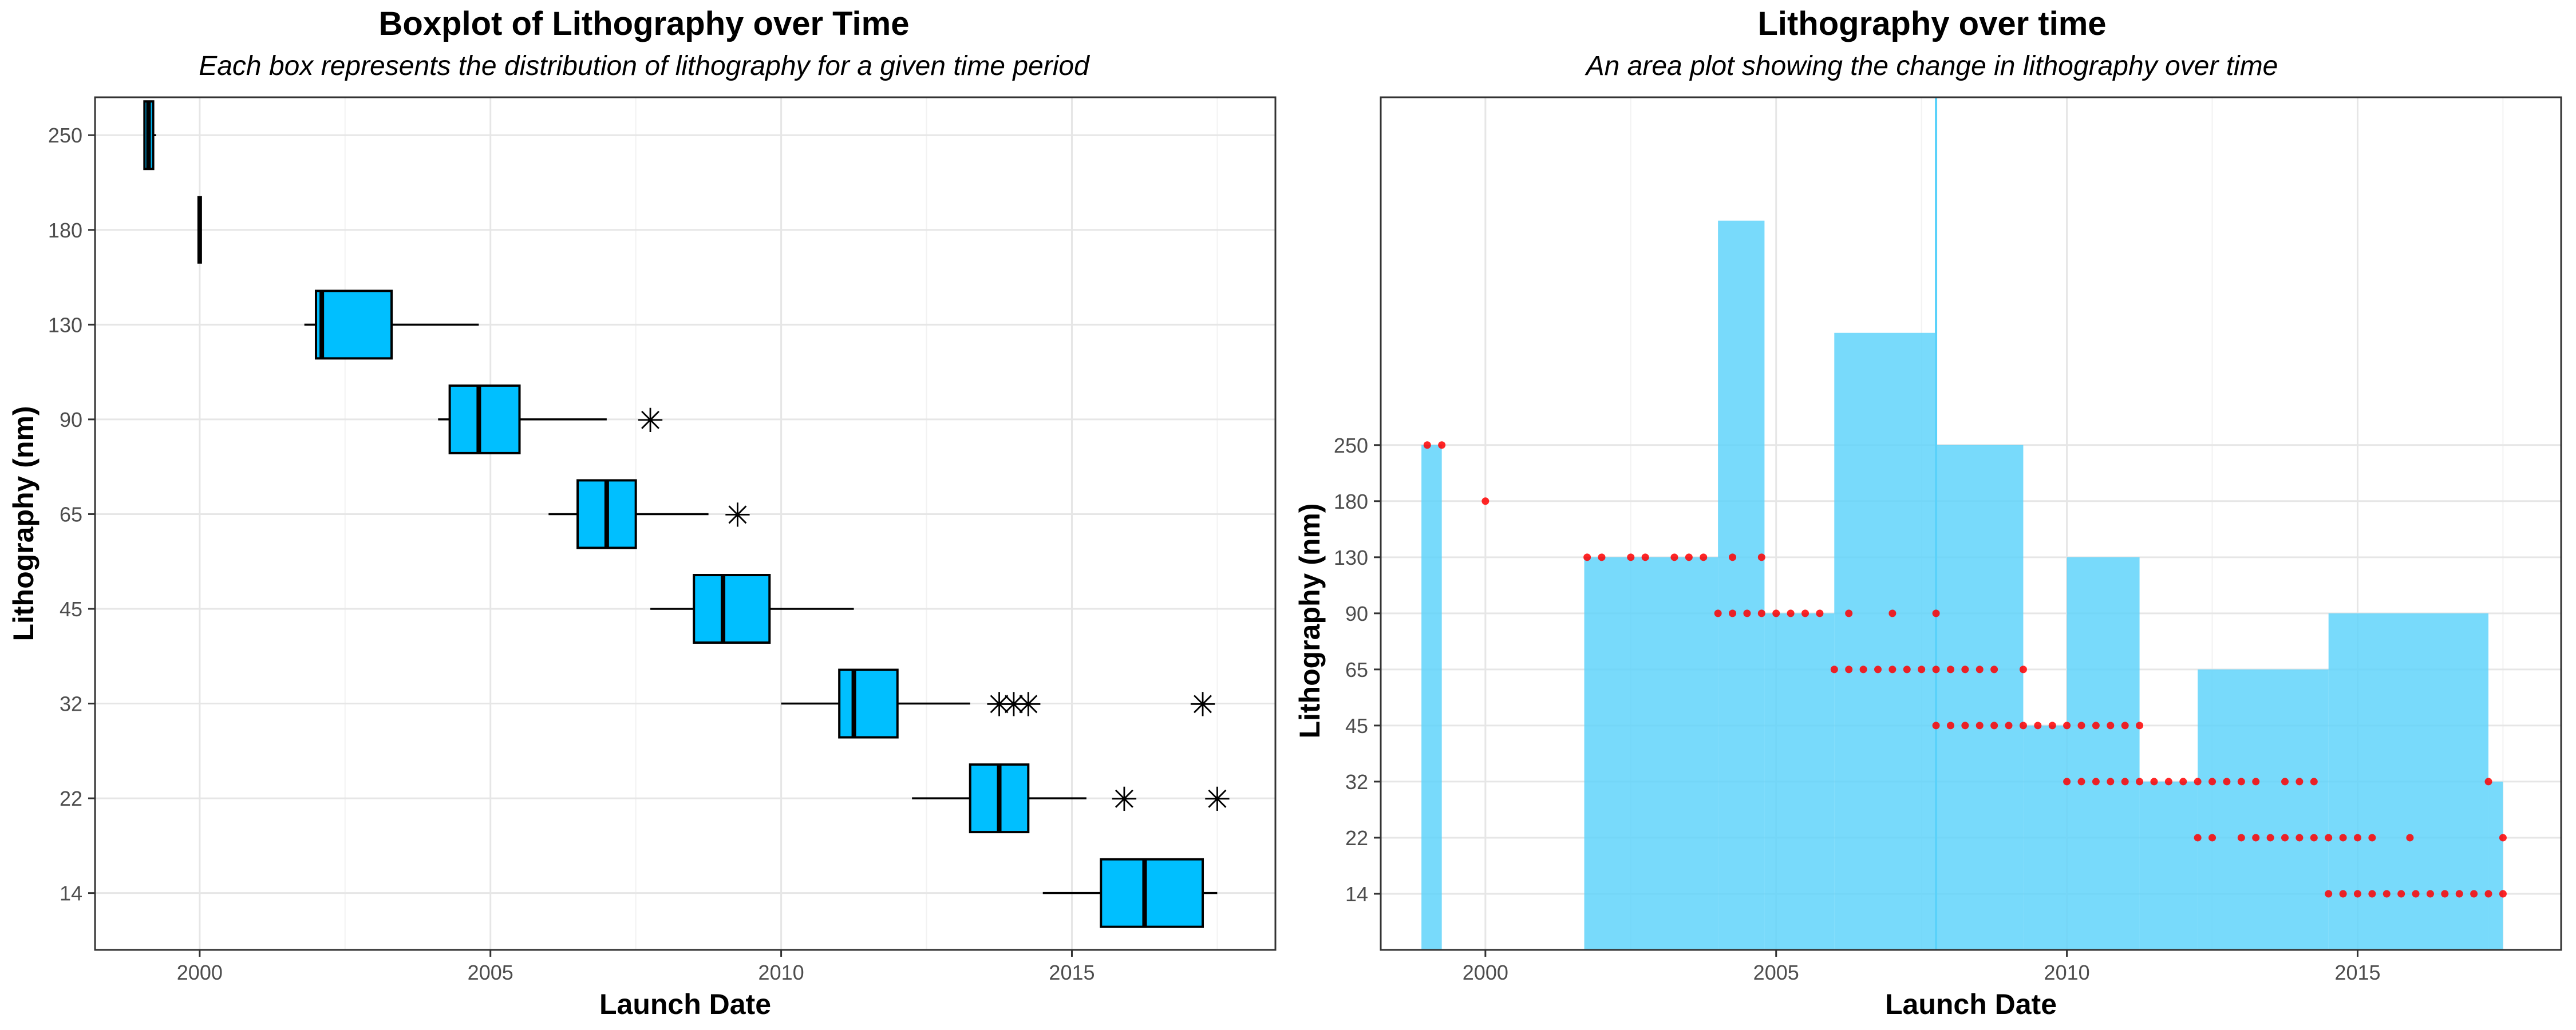 Image resolution: width=2576 pixels, height=1030 pixels. What do you see at coordinates (71, 704) in the screenshot?
I see `y-tick-label: 32` at bounding box center [71, 704].